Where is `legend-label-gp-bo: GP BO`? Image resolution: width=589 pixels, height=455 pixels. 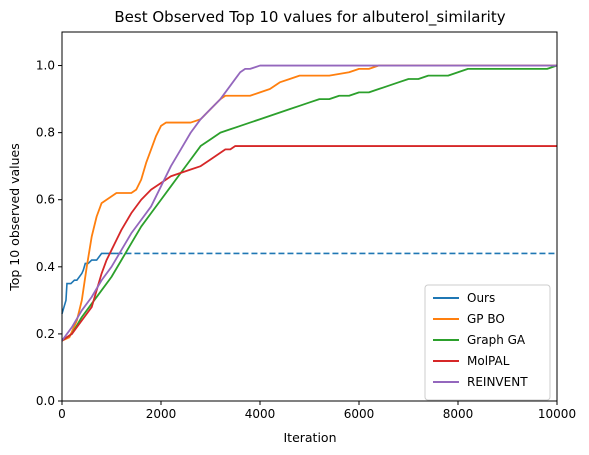
legend-label-gp-bo: GP BO is located at coordinates (486, 319).